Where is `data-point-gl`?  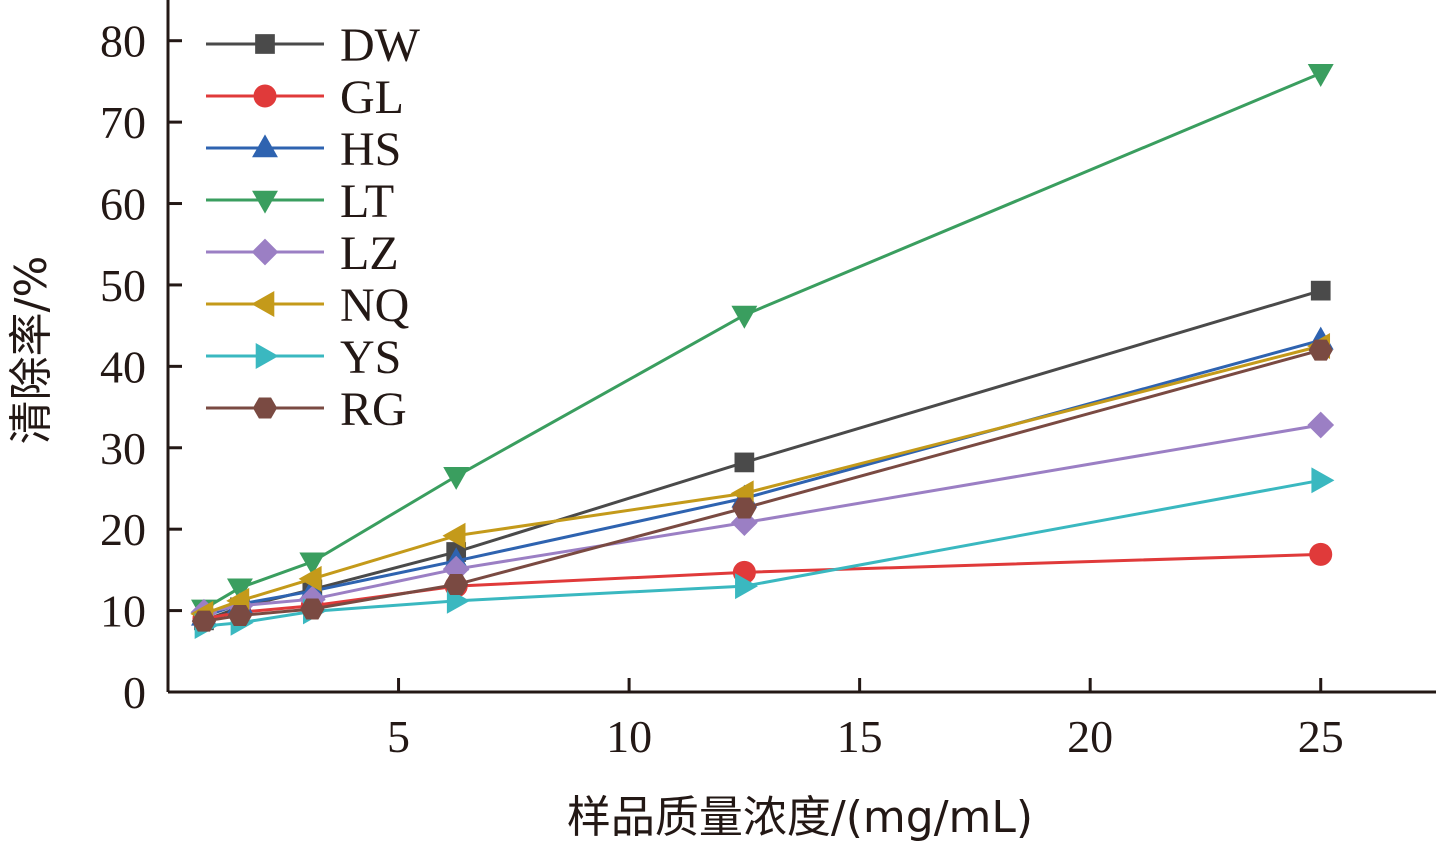 data-point-gl is located at coordinates (1321, 554).